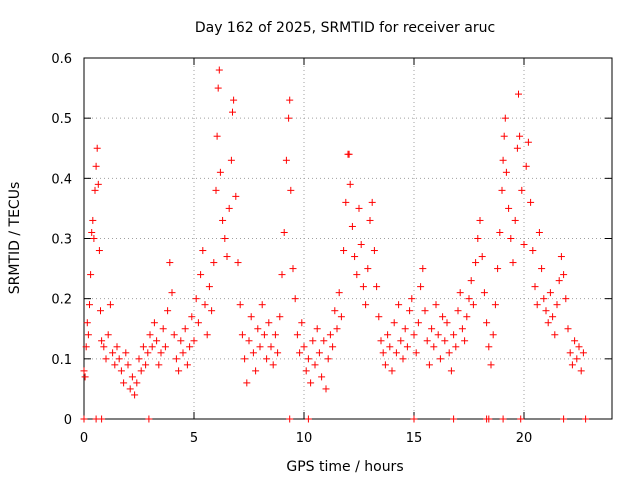 The image size is (640, 480). Describe the element at coordinates (304, 438) in the screenshot. I see `x-tick-label: 10` at that location.